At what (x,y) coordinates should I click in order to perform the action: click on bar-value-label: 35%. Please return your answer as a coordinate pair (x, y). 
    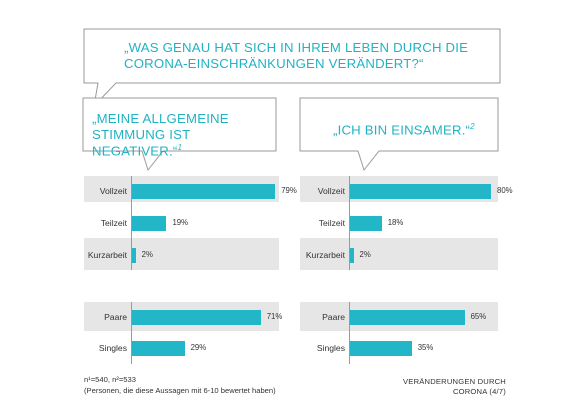
    Looking at the image, I should click on (425, 347).